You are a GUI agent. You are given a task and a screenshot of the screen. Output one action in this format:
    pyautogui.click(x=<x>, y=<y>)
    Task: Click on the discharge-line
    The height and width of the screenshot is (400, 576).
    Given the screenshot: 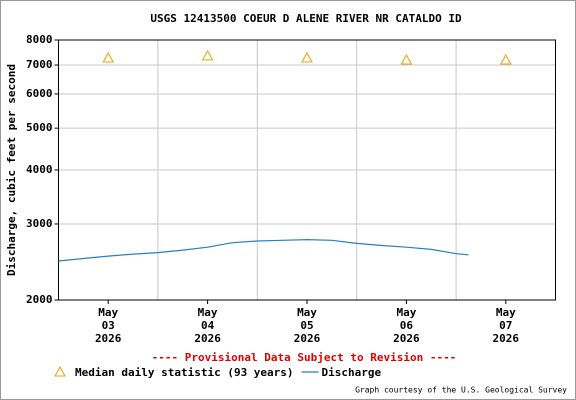 What is the action you would take?
    pyautogui.click(x=263, y=250)
    